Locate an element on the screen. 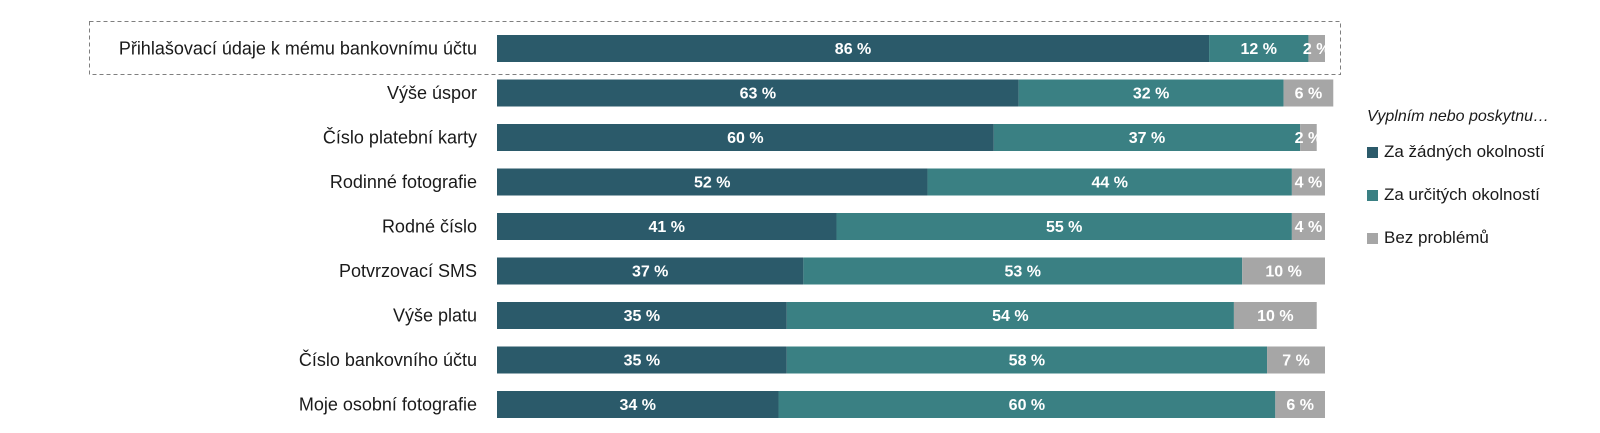  data-label: 58 % is located at coordinates (1027, 361).